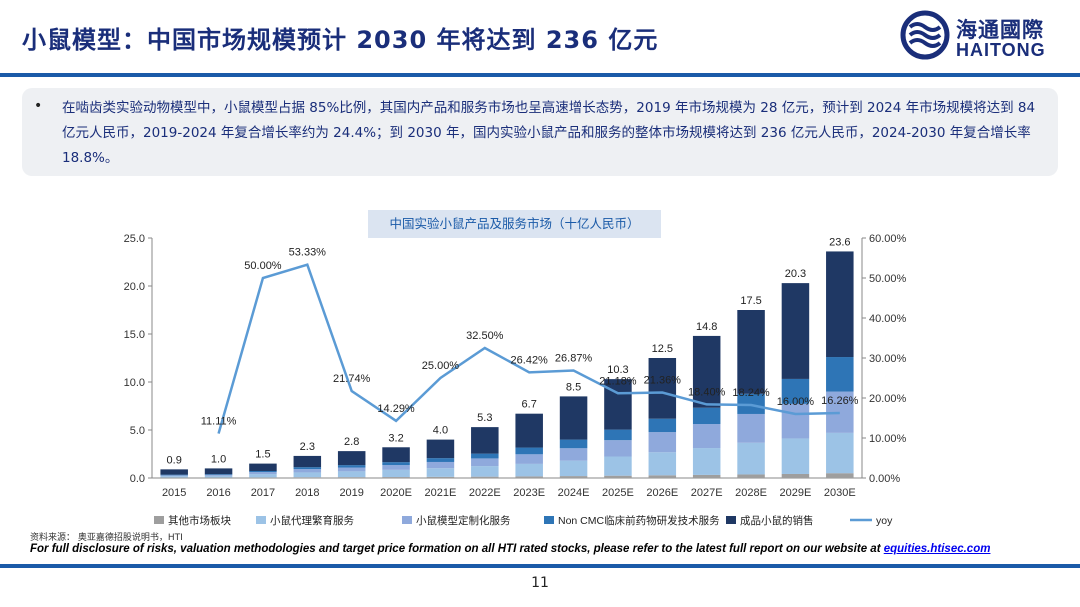 The image size is (1080, 607). Describe the element at coordinates (307, 447) in the screenshot. I see `bar-total-label: 2.3` at that location.